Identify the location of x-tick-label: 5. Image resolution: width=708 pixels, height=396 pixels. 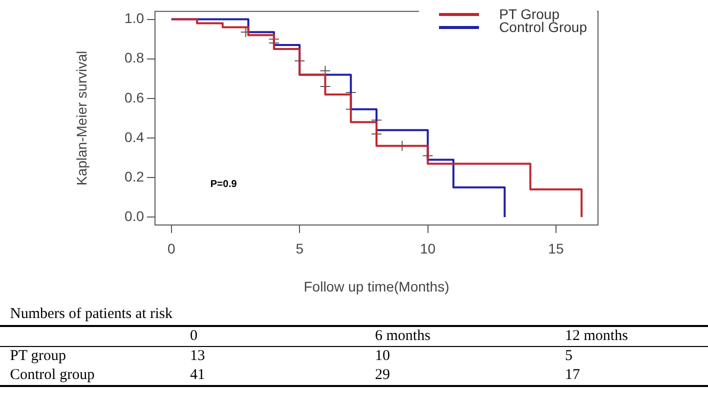
(300, 248).